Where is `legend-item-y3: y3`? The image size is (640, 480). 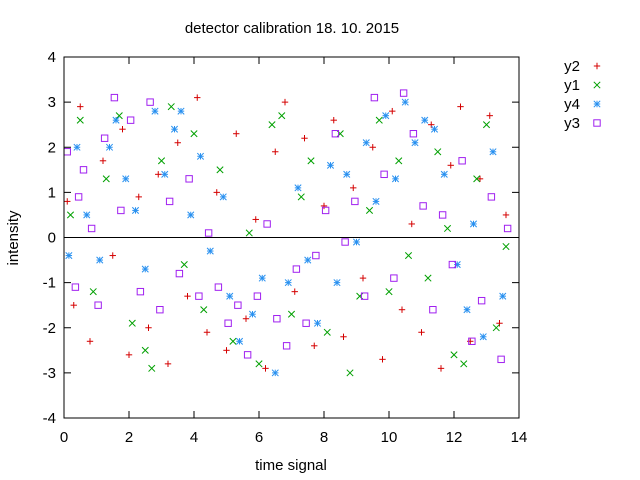 legend-item-y3: y3 is located at coordinates (582, 123).